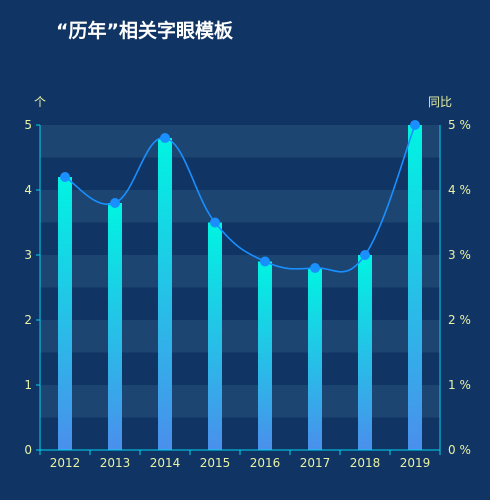  Describe the element at coordinates (459, 450) in the screenshot. I see `y-right-tick-label: 0 %` at that location.